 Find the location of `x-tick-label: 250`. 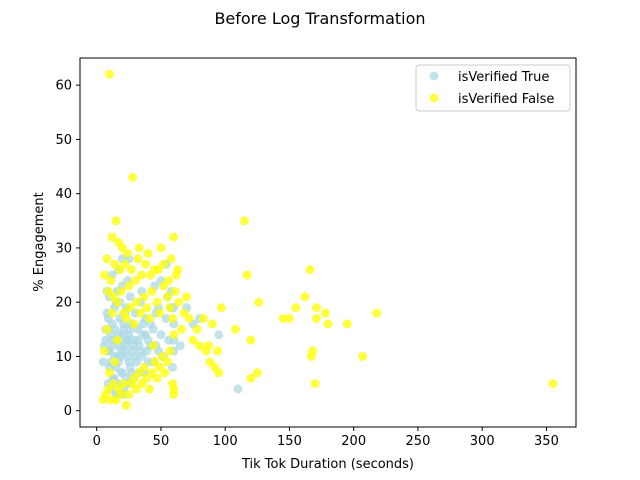

x-tick-label: 250 is located at coordinates (418, 441).